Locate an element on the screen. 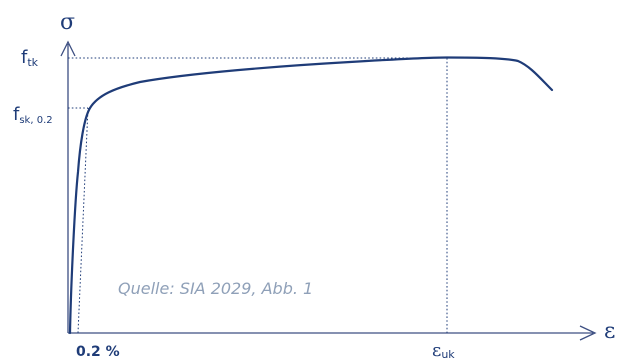 This screenshot has height=360, width=622. euk-label: εuk is located at coordinates (443, 350).